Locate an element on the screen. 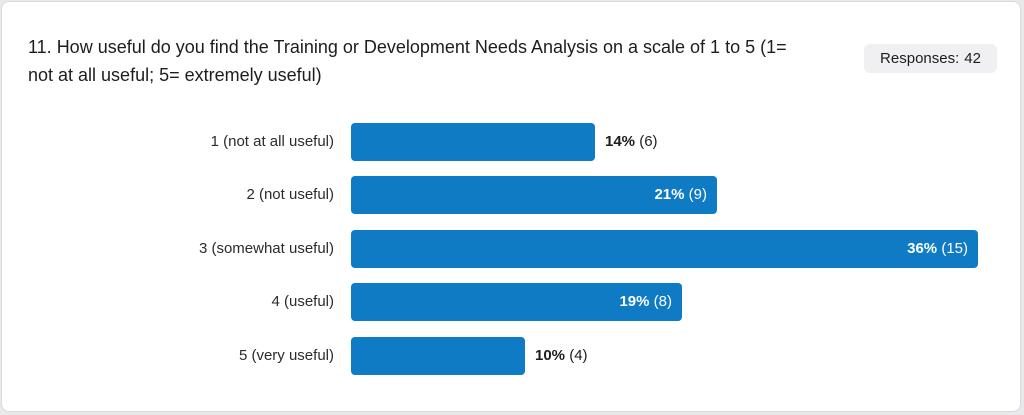 The height and width of the screenshot is (415, 1024). data-label: 19% (8) is located at coordinates (645, 301).